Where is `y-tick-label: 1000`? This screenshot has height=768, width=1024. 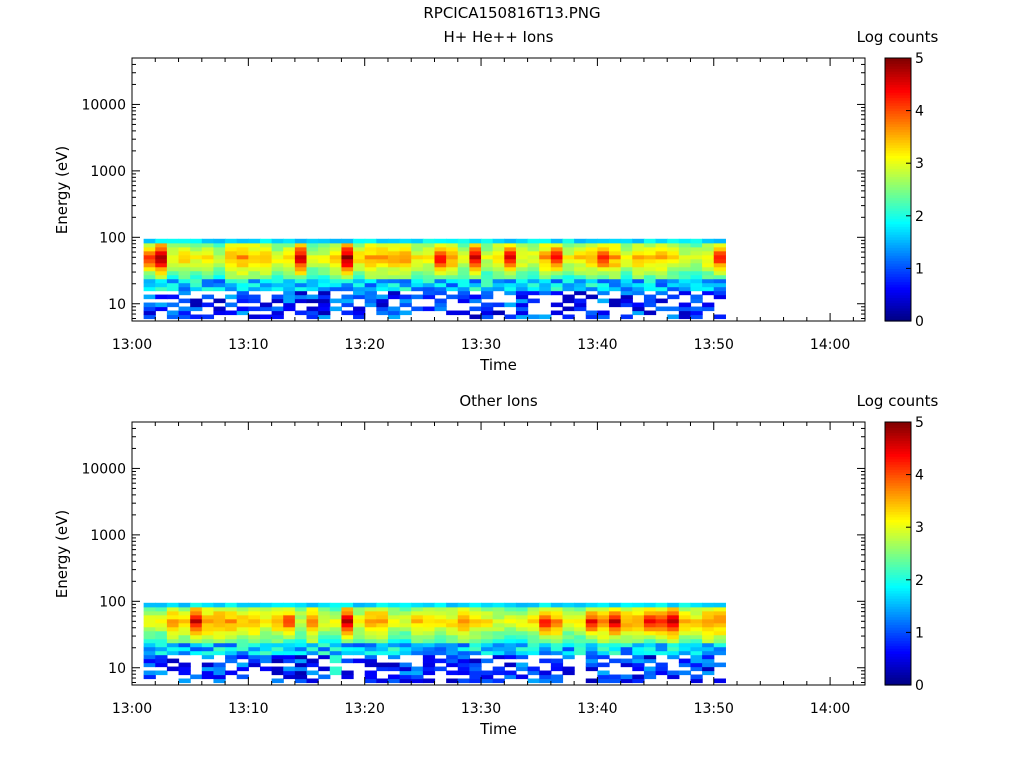
y-tick-label: 1000 is located at coordinates (108, 536).